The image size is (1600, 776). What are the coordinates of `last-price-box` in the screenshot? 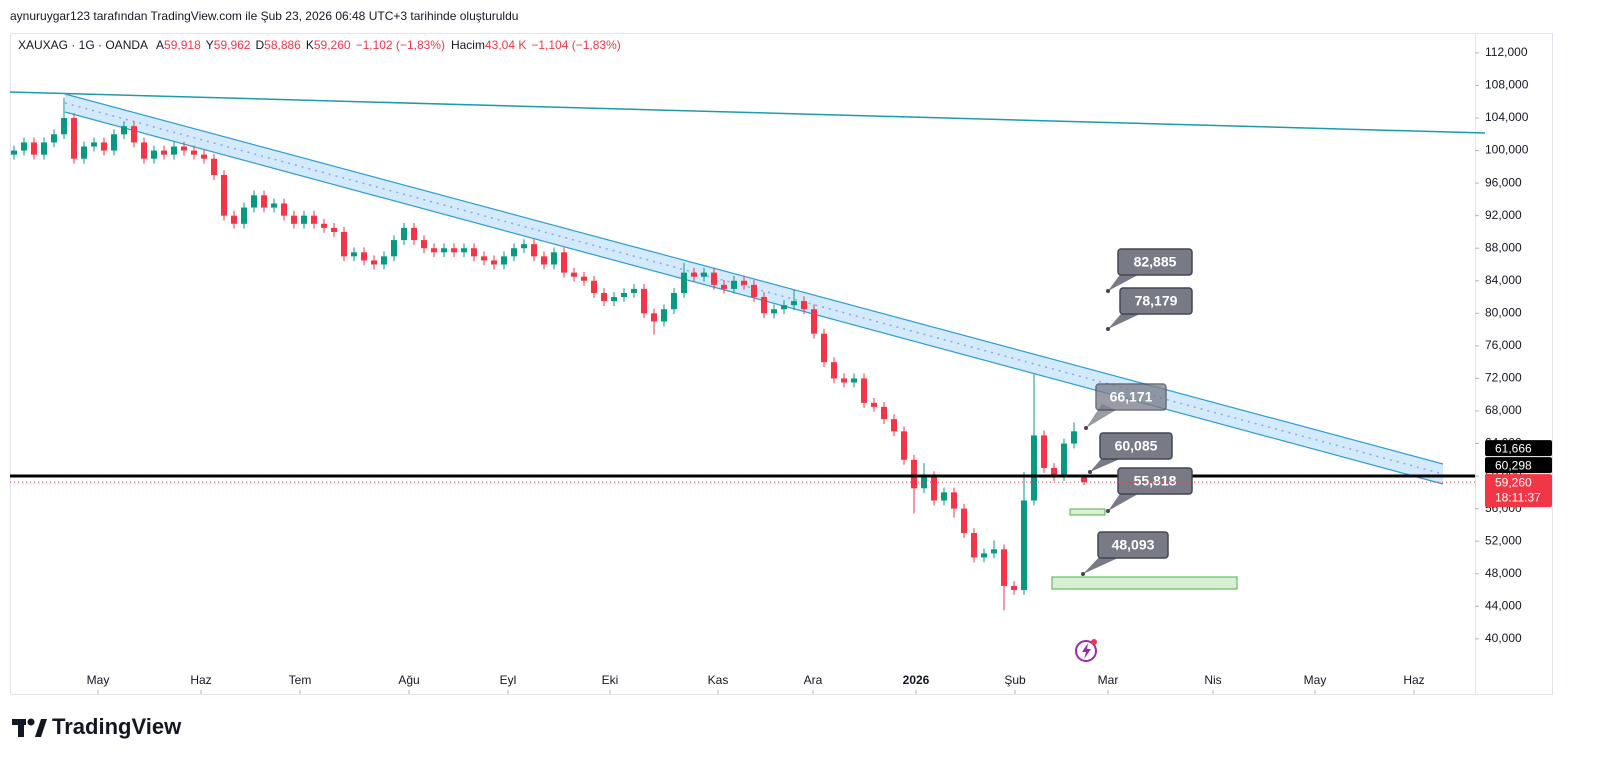 It's located at (1518, 491).